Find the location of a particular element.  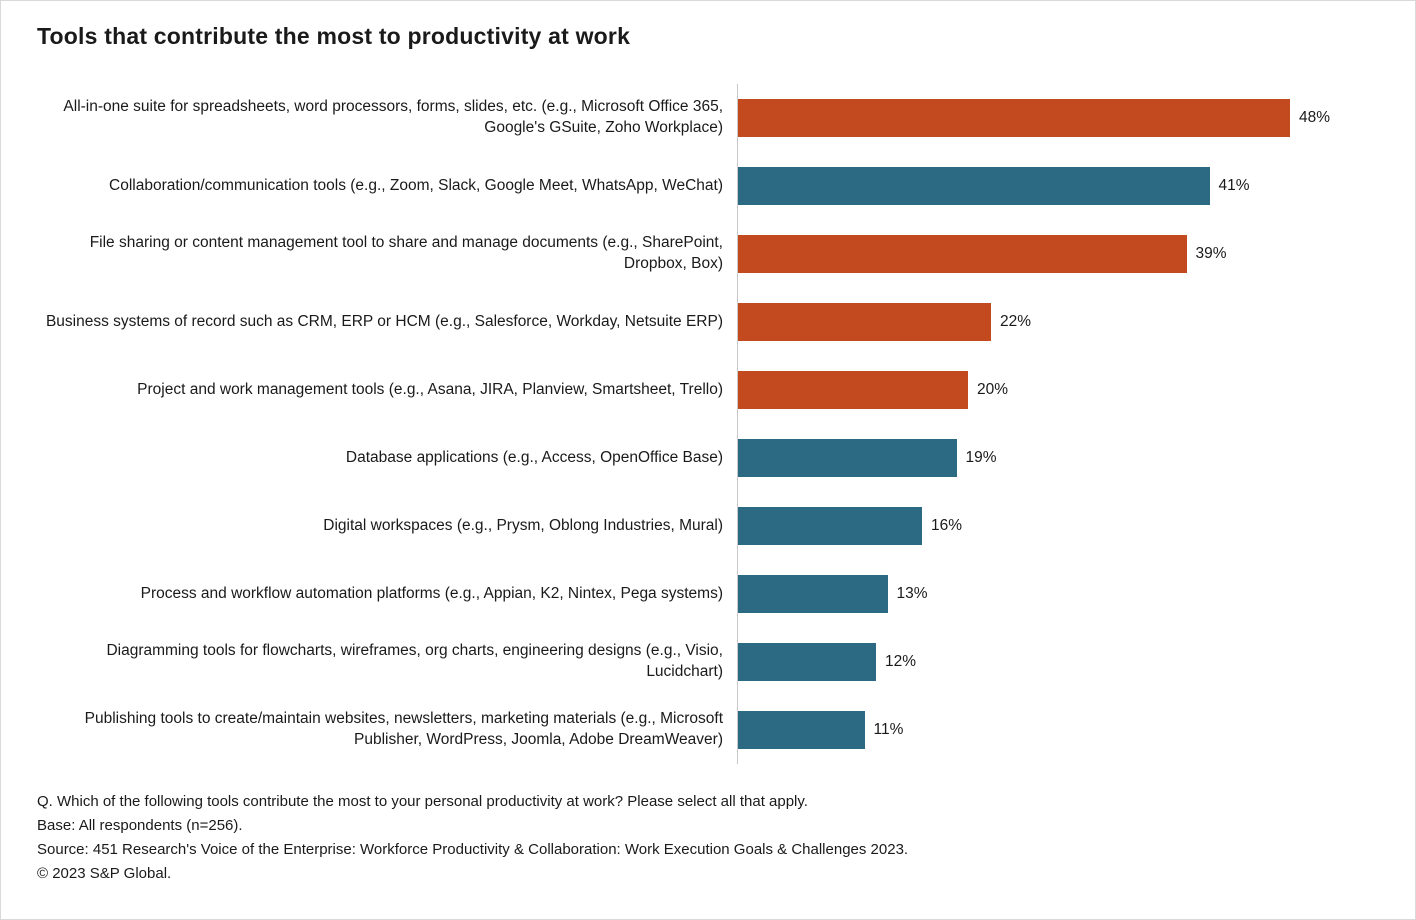

bar-cell: 22% is located at coordinates (1058, 322).